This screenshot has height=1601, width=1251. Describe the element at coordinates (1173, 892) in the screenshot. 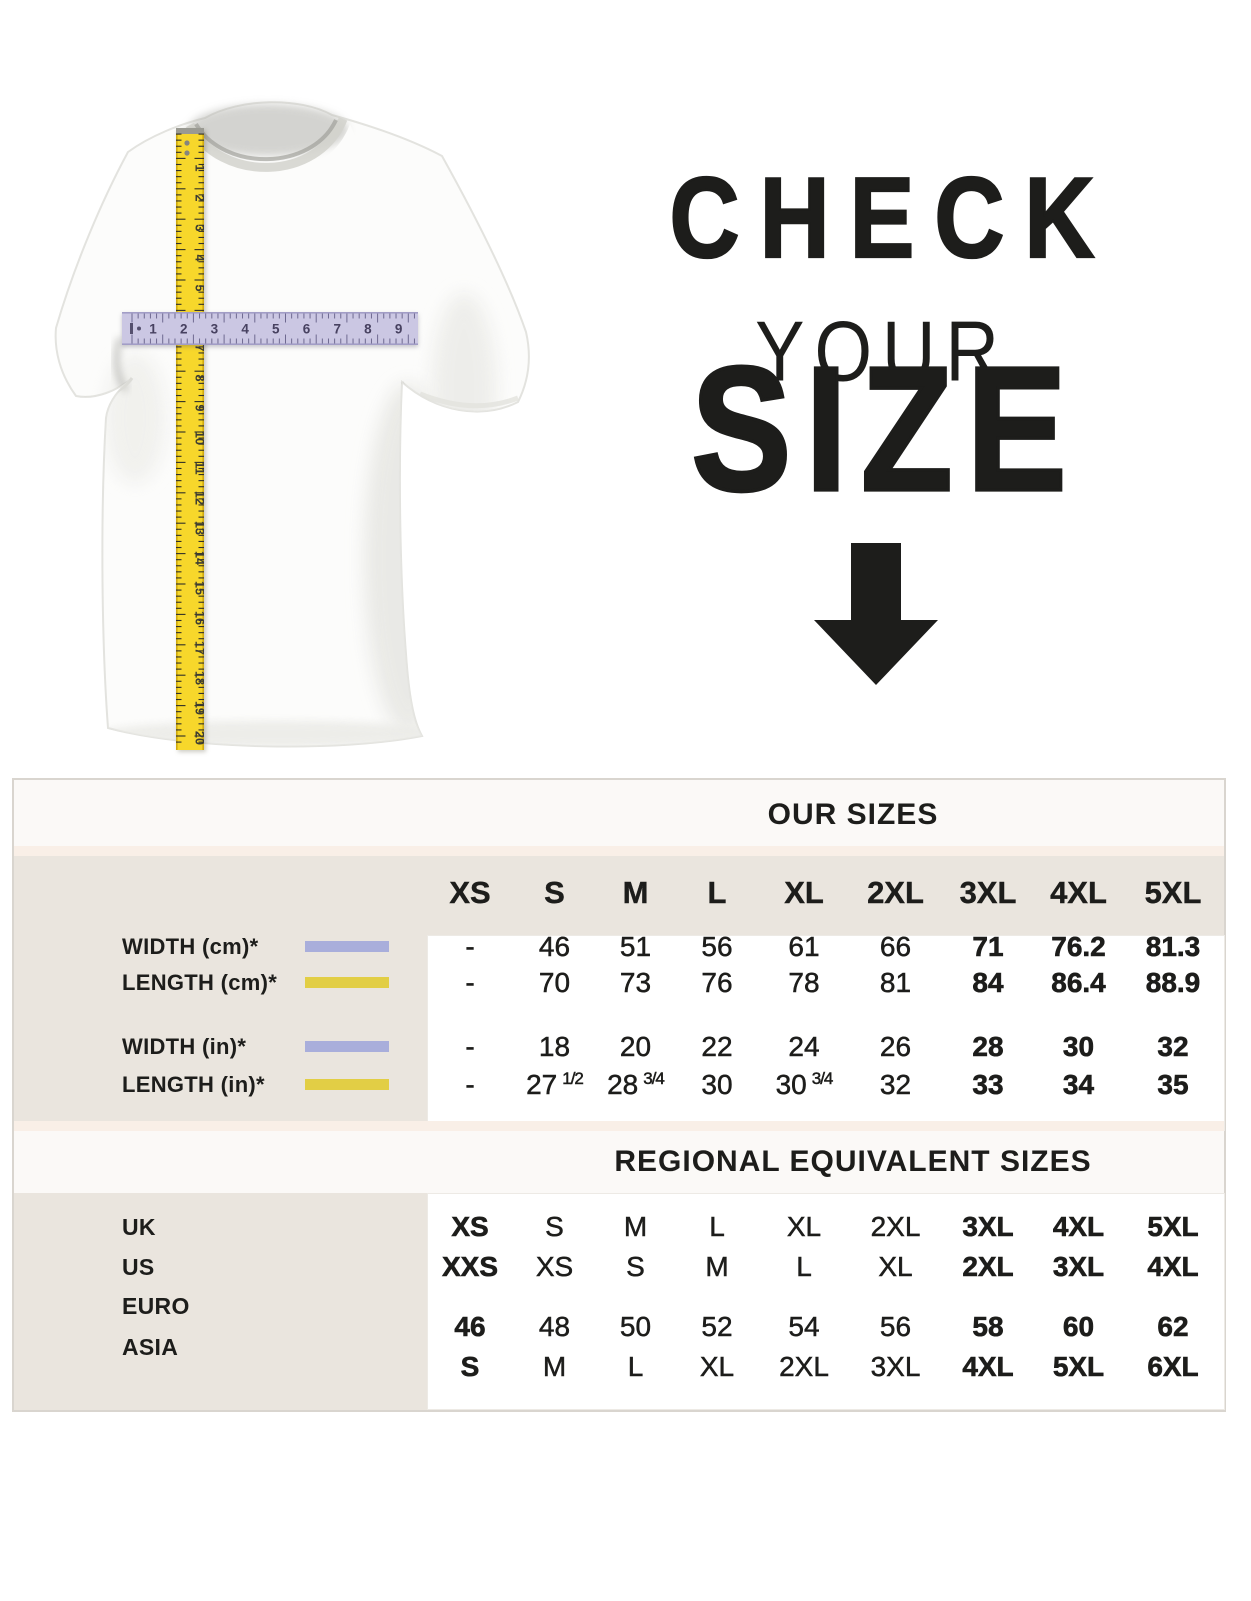

I see `size-column-header: 5XL` at that location.